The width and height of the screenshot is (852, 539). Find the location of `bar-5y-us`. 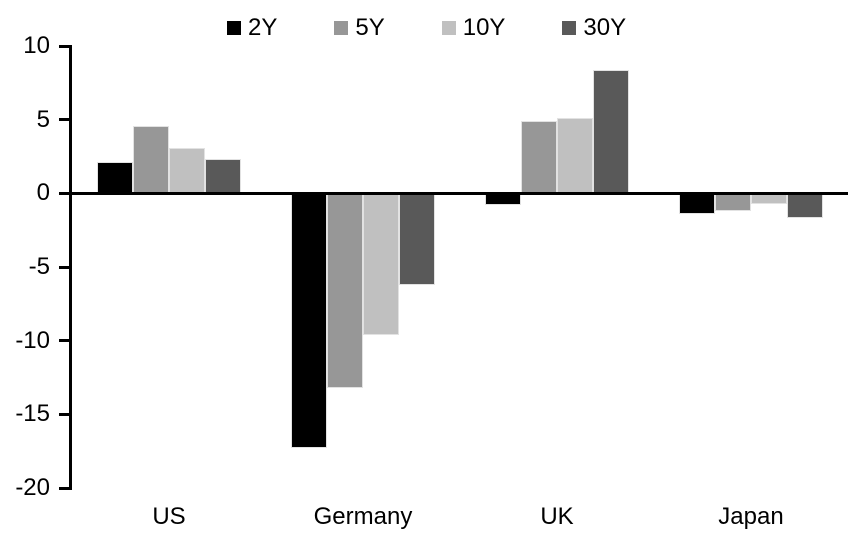

bar-5y-us is located at coordinates (151, 159).